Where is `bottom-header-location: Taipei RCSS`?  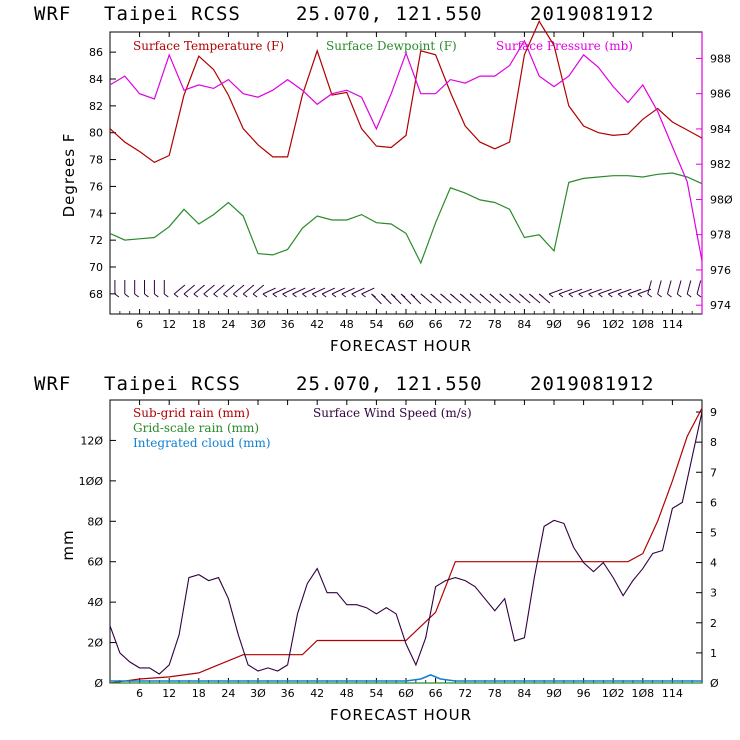 bottom-header-location: Taipei RCSS is located at coordinates (172, 384).